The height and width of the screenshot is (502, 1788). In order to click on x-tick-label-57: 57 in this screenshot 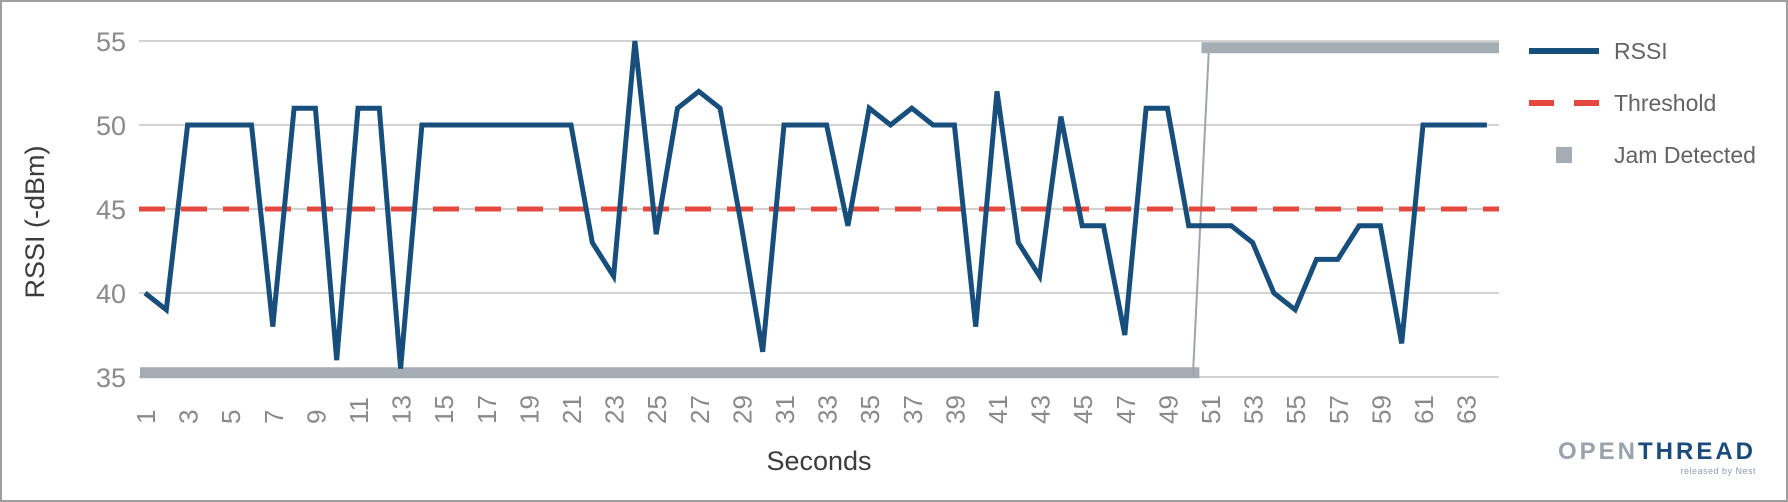, I will do `click(1339, 409)`.